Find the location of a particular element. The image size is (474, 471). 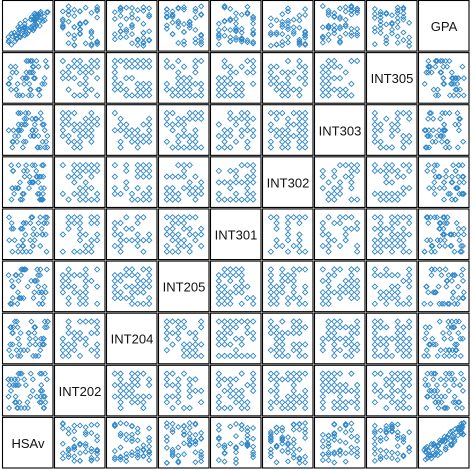

panel-INT204-vs-INT302 is located at coordinates (131, 182).